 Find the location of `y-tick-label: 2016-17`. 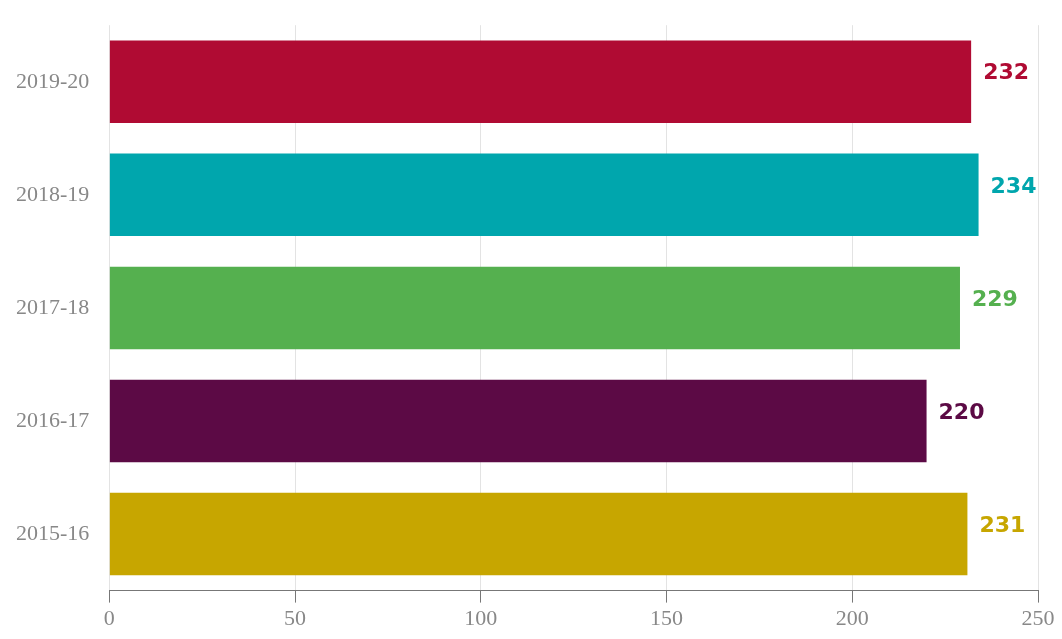

y-tick-label: 2016-17 is located at coordinates (53, 419).